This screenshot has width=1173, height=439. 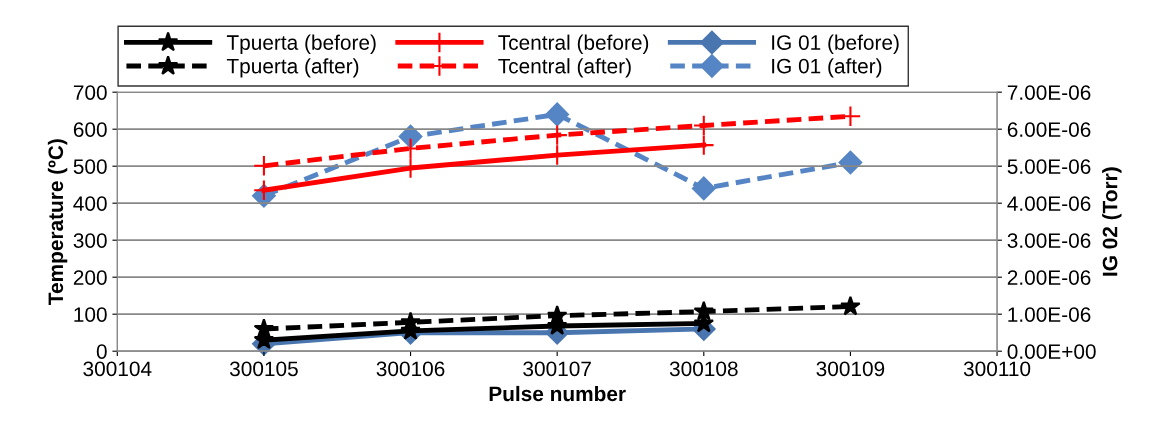 What do you see at coordinates (90, 277) in the screenshot?
I see `y-tick-label: 200` at bounding box center [90, 277].